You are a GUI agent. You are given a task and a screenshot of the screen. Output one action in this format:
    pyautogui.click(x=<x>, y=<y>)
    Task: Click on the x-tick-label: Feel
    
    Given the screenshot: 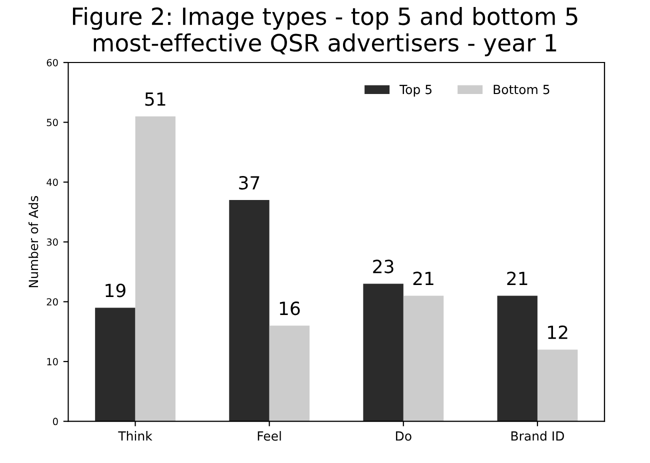 What is the action you would take?
    pyautogui.click(x=269, y=436)
    